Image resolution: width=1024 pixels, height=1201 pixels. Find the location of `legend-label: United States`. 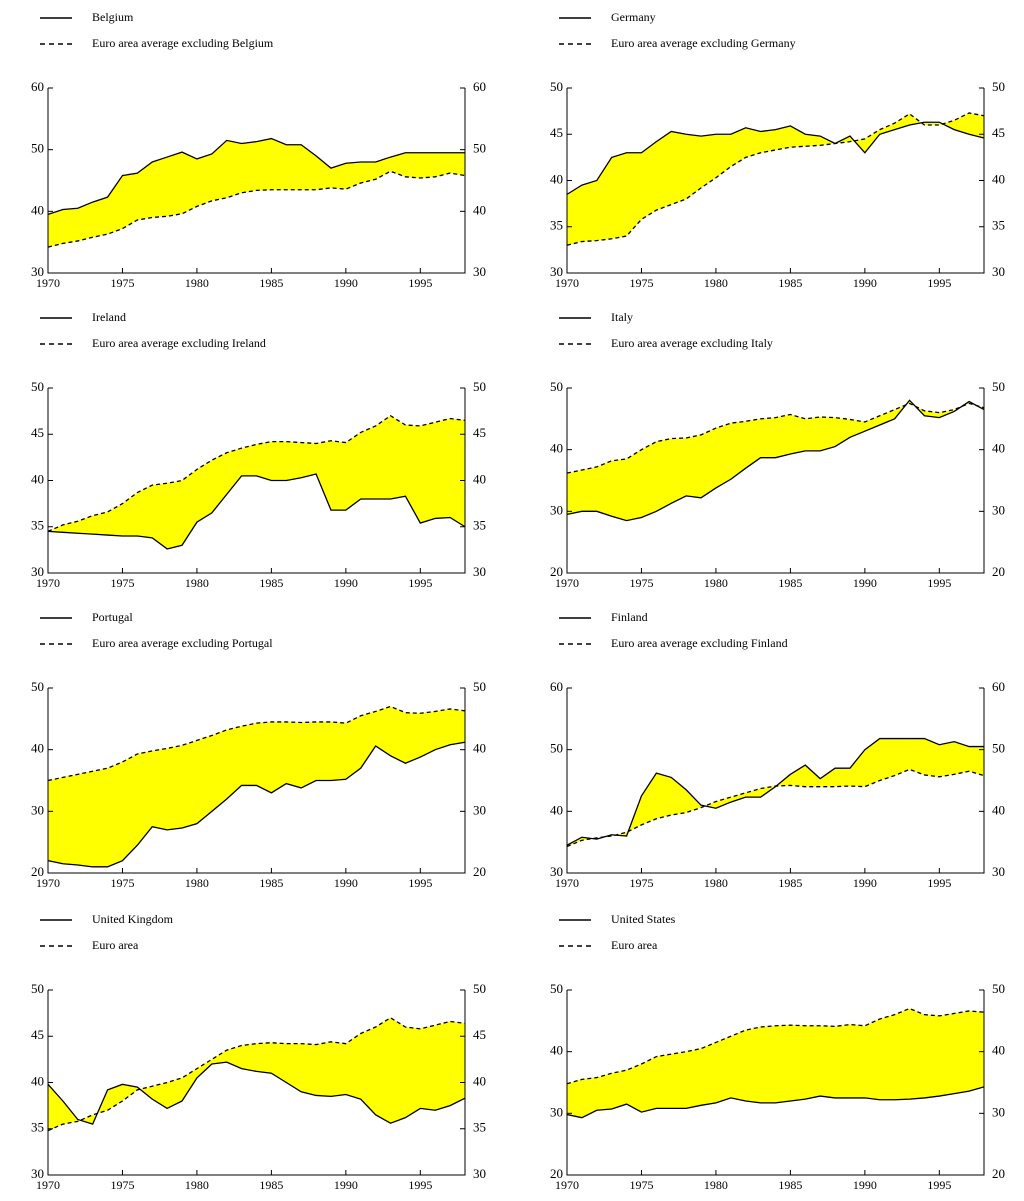

legend-label: United States is located at coordinates (643, 919).